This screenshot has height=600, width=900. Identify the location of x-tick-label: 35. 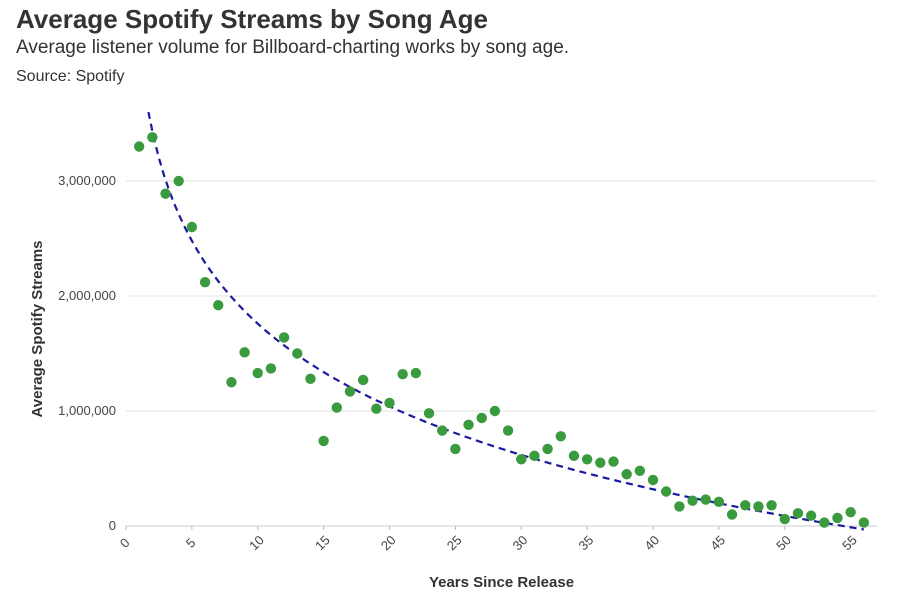
(586, 542).